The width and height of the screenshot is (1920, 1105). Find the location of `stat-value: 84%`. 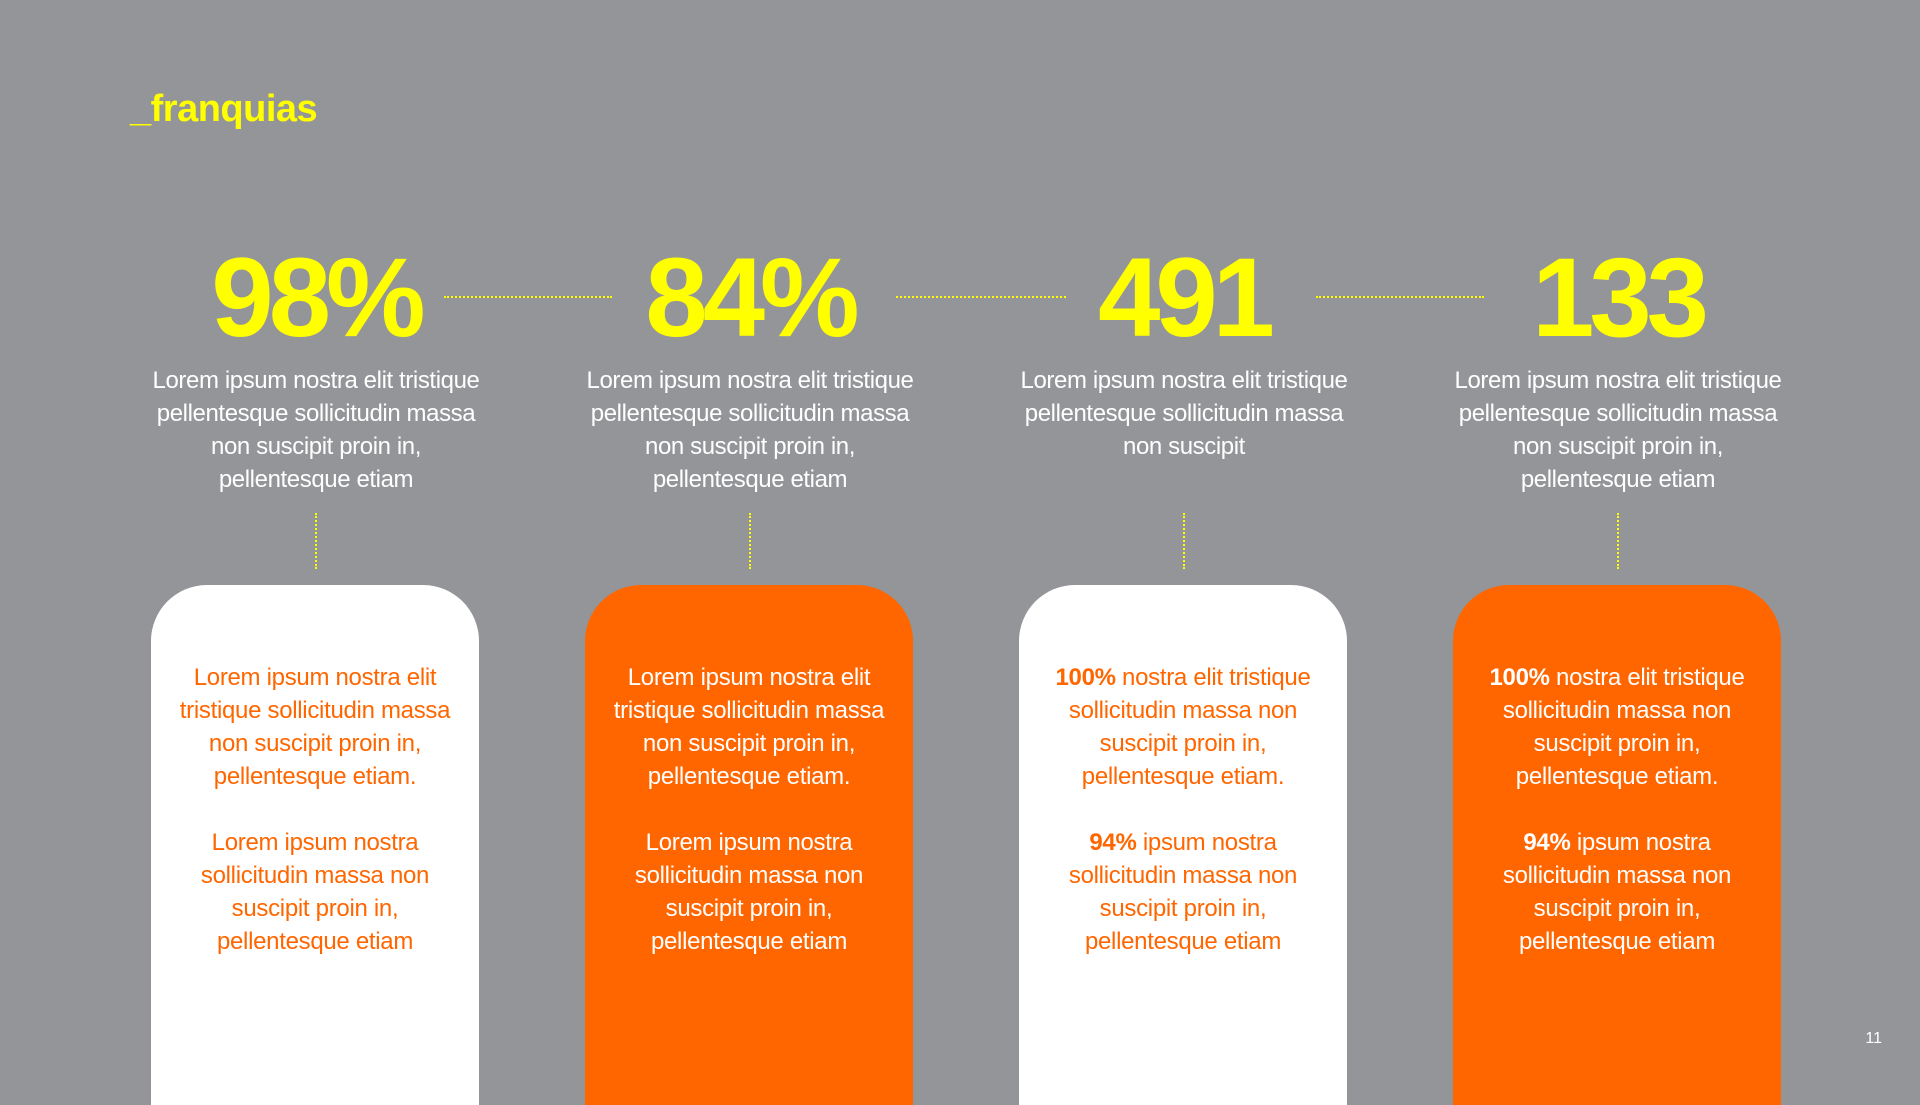

stat-value: 84% is located at coordinates (752, 297).